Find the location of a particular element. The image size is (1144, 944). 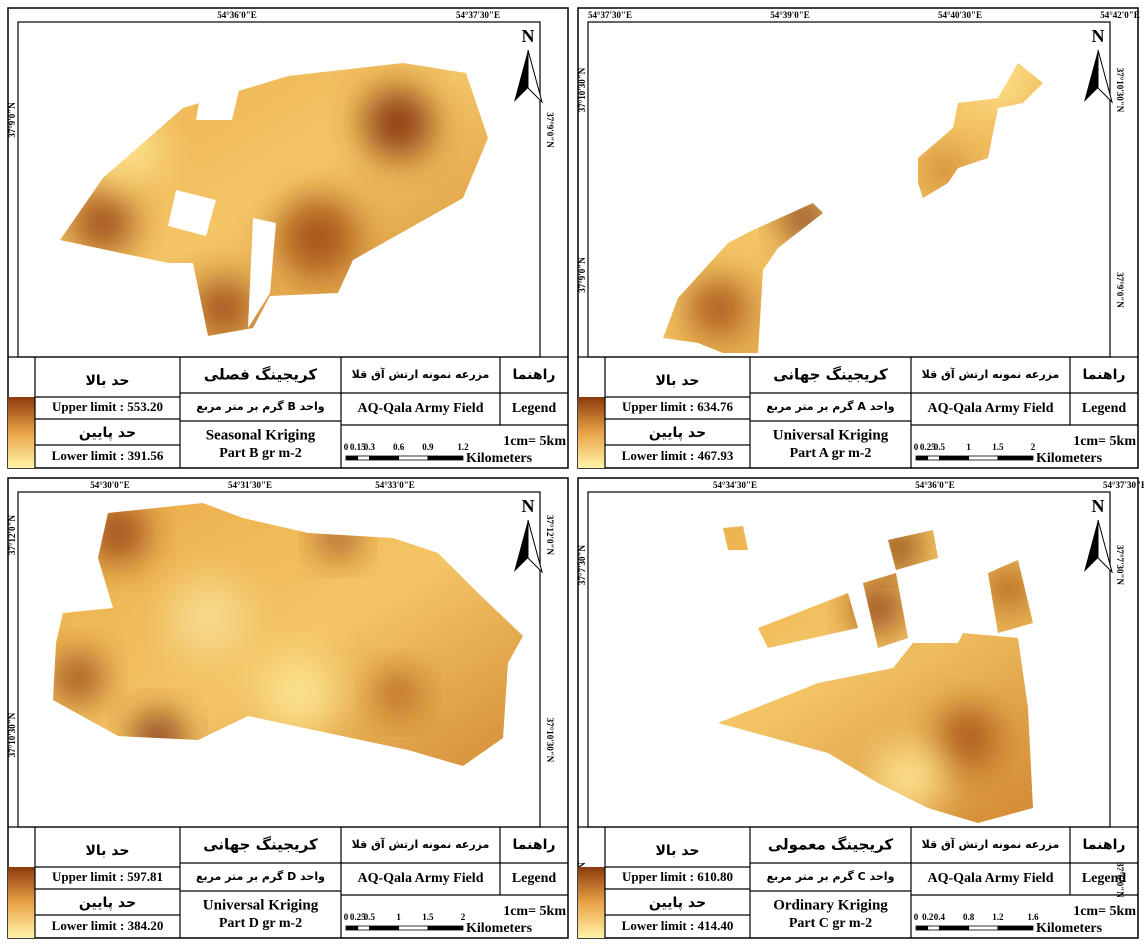

lower-limit: Lower limit : 391.56 is located at coordinates (108, 455).